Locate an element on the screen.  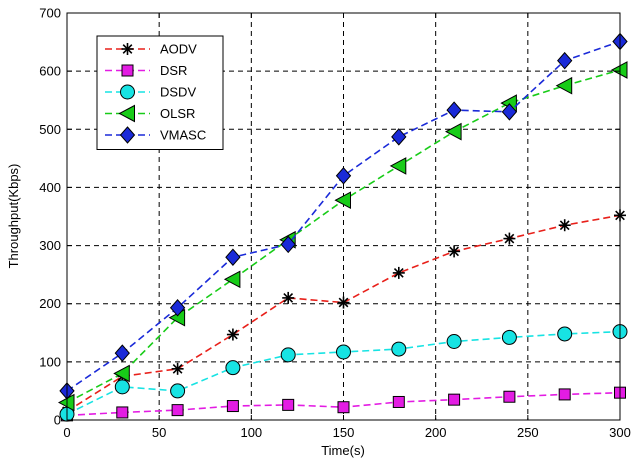
y-tick-label: 300 is located at coordinates (50, 245).